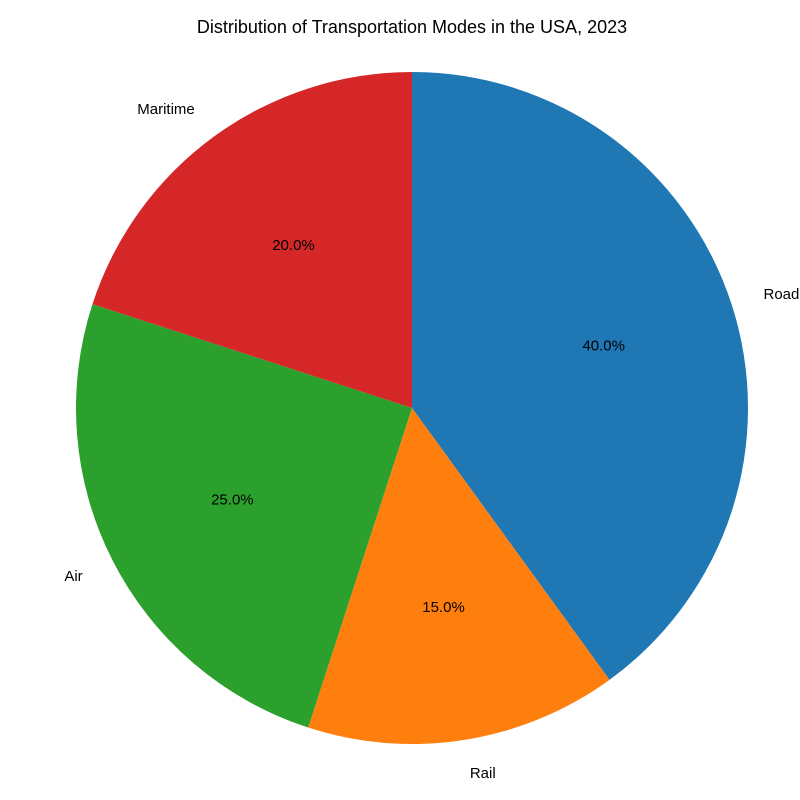 Image resolution: width=800 pixels, height=800 pixels. I want to click on percent-label-road: 40.0%, so click(603, 346).